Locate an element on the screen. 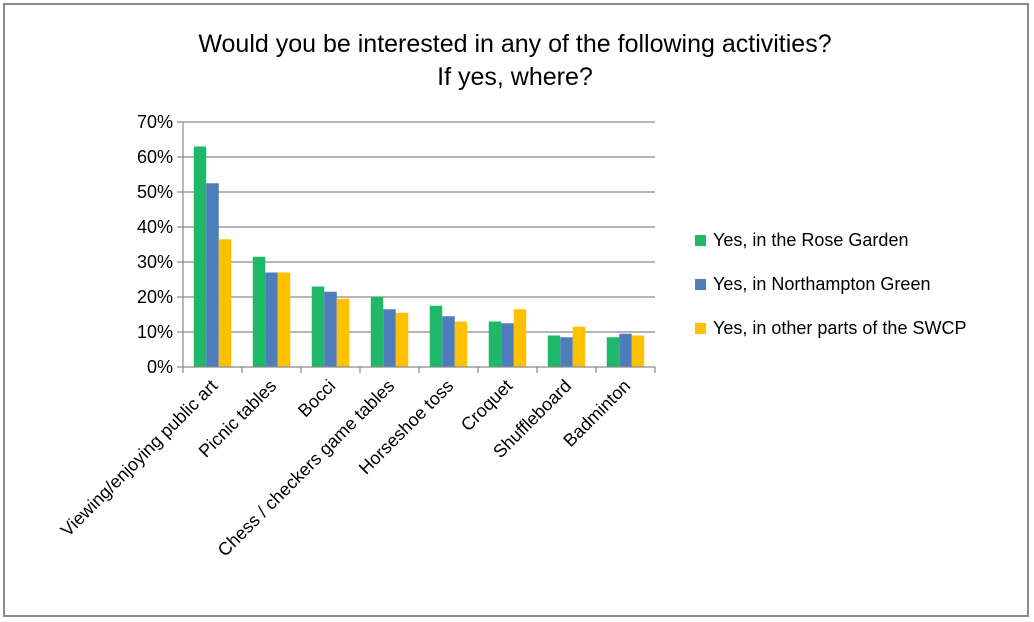 The image size is (1034, 622). x-category-label: Bocci is located at coordinates (316, 398).